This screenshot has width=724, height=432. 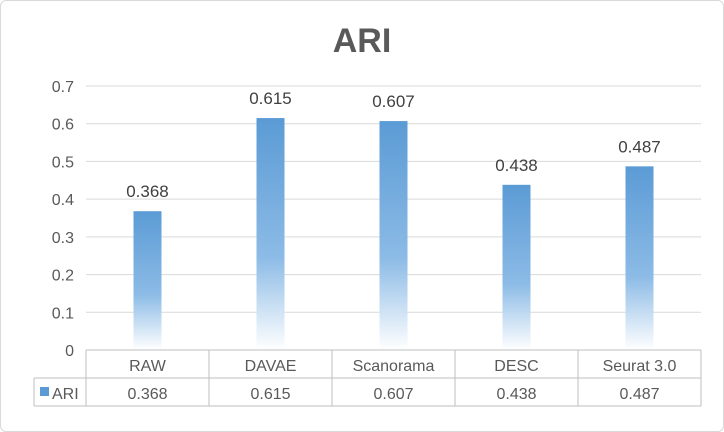 What do you see at coordinates (63, 162) in the screenshot?
I see `y-tick-label: 0.5` at bounding box center [63, 162].